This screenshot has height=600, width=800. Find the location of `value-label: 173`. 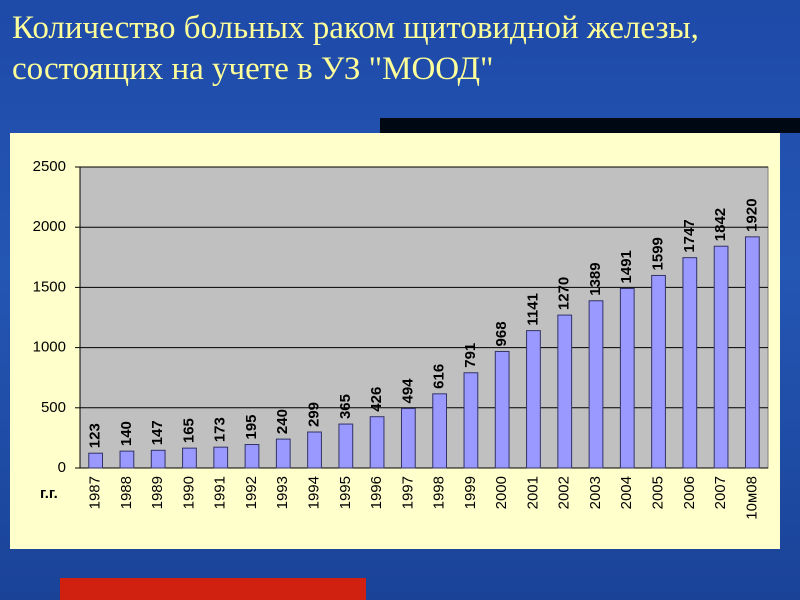

value-label: 173 is located at coordinates (220, 429).